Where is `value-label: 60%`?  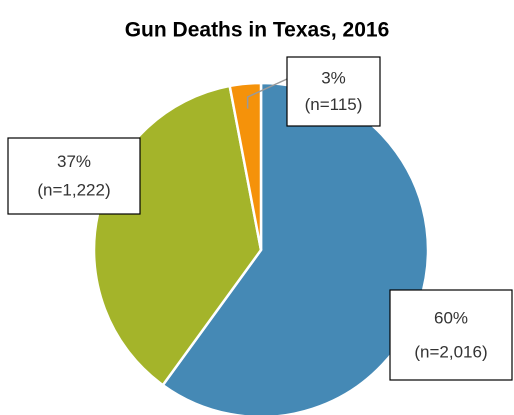 value-label: 60% is located at coordinates (451, 317).